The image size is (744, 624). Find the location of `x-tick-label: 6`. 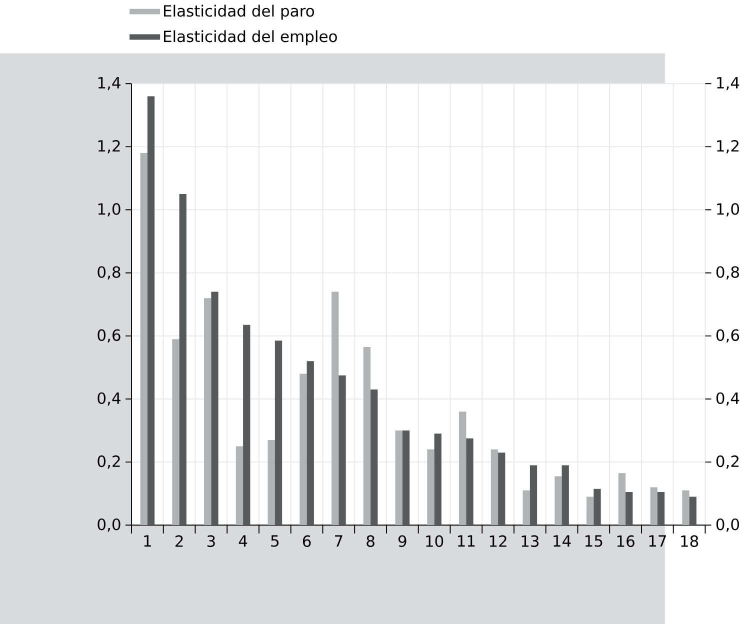

x-tick-label: 6 is located at coordinates (306, 541).